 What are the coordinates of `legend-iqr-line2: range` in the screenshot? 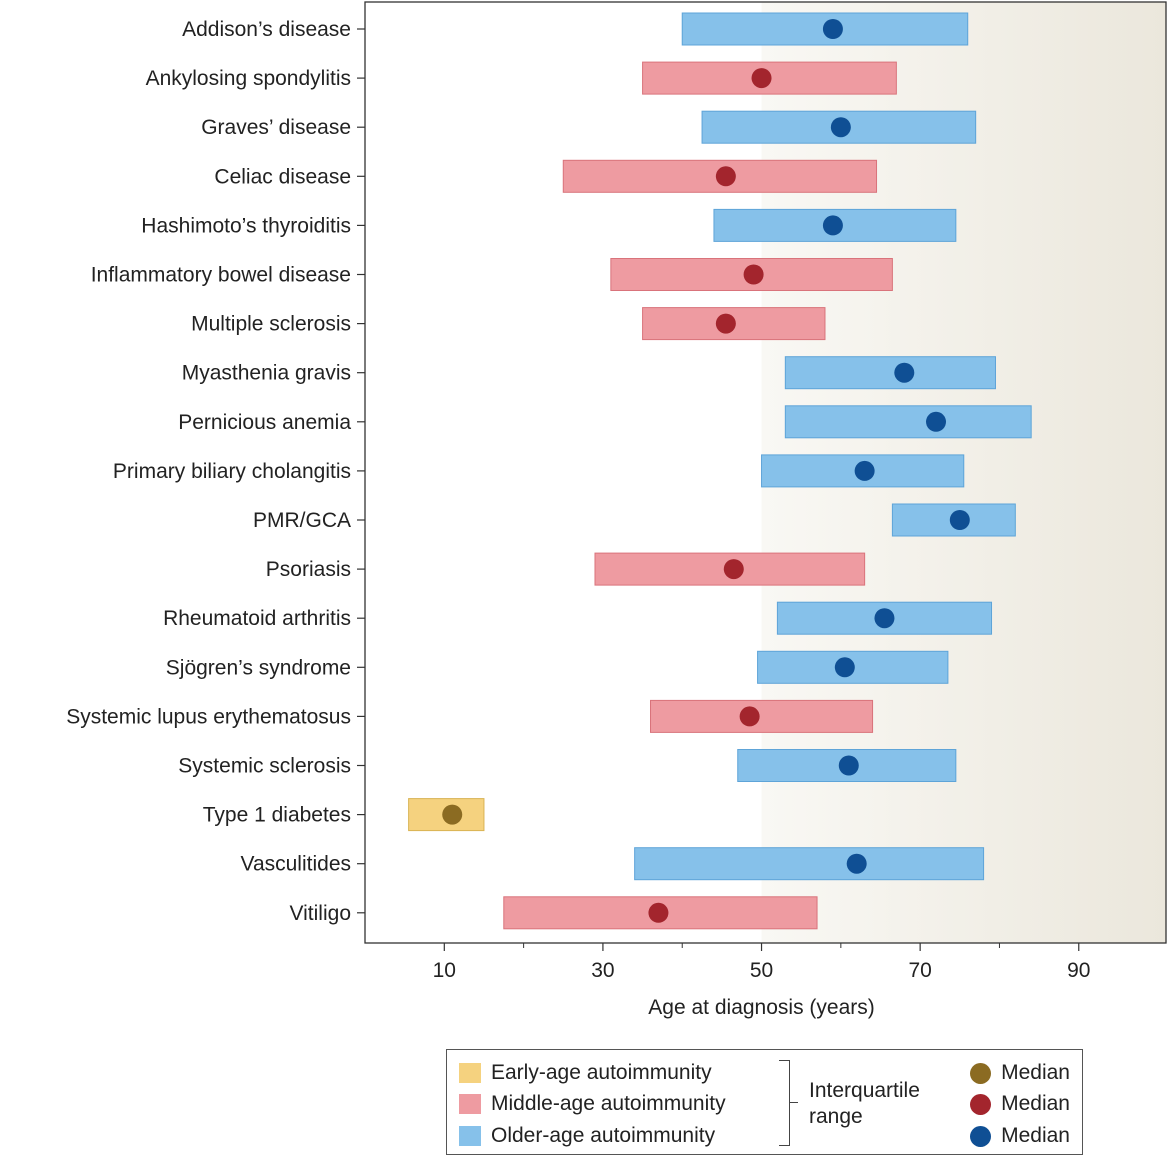 It's located at (836, 1116).